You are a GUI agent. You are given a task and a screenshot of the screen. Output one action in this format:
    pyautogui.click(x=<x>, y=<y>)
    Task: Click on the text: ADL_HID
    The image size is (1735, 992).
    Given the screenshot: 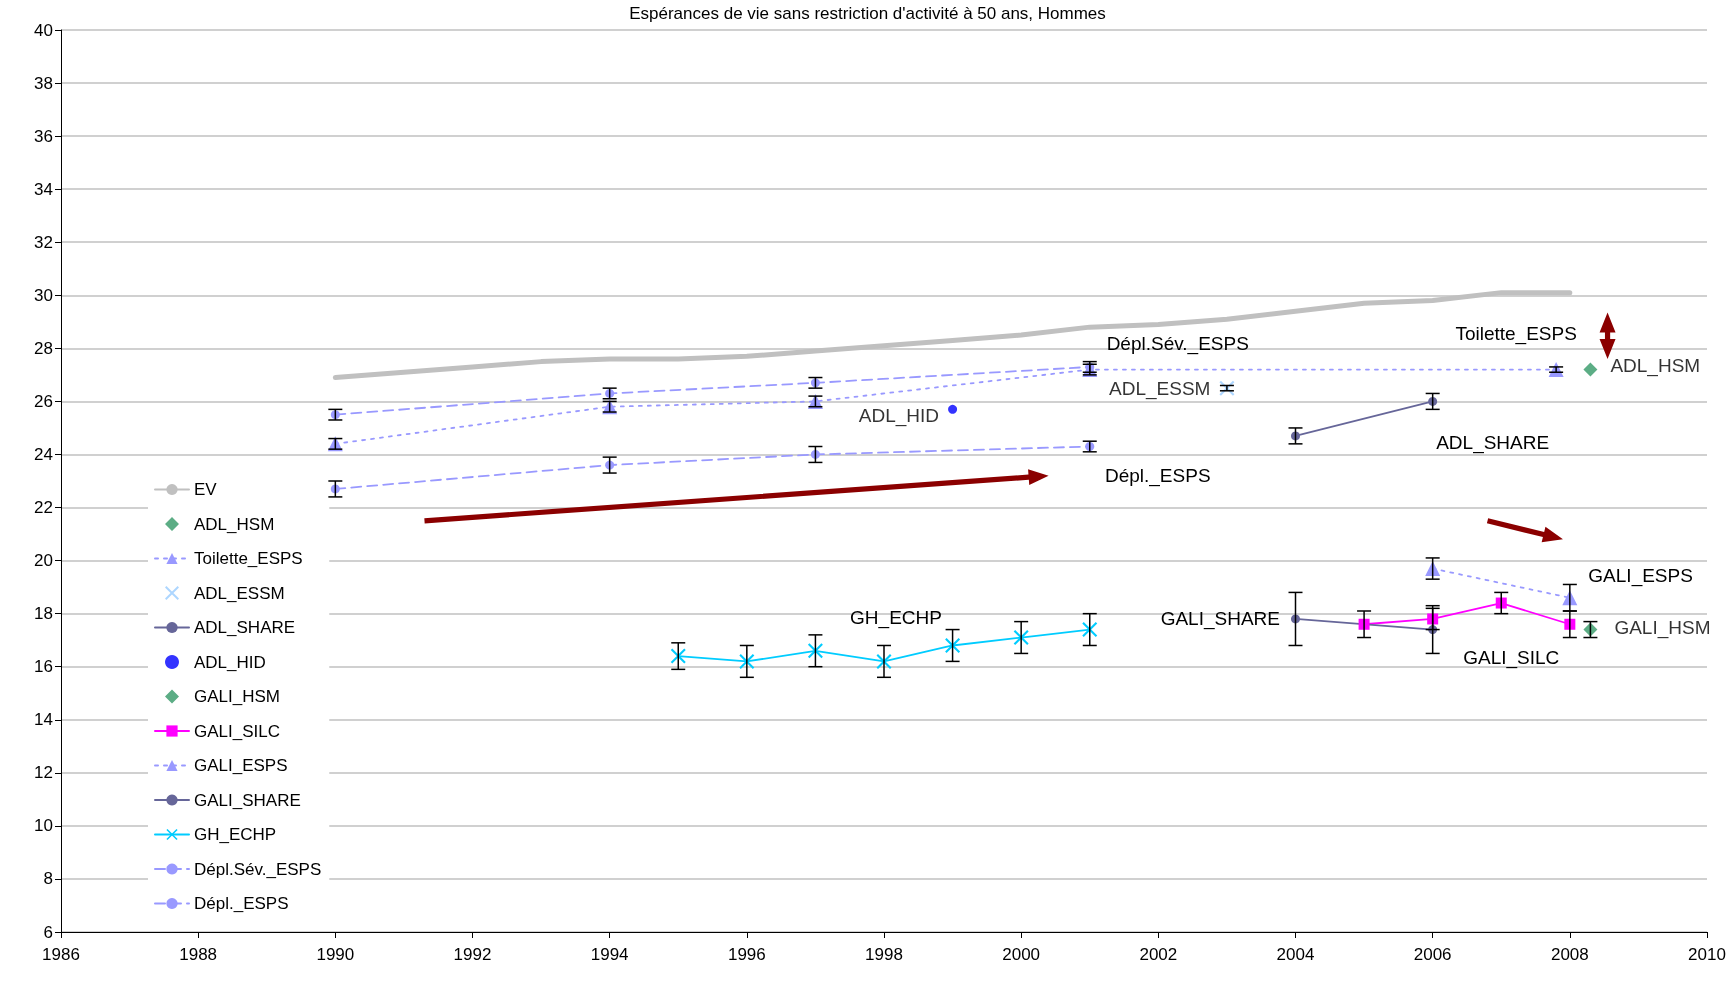 What is the action you would take?
    pyautogui.click(x=899, y=415)
    